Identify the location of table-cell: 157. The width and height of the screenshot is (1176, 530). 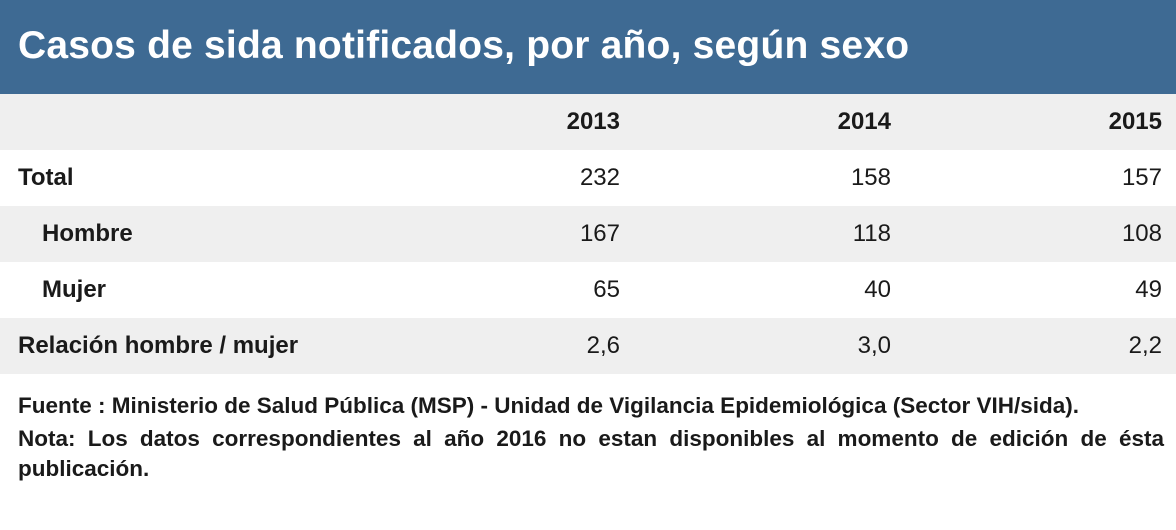
(1141, 177).